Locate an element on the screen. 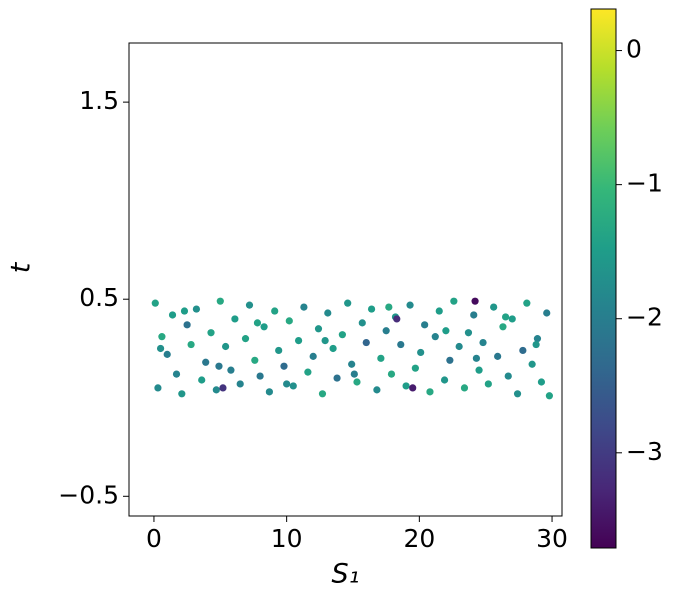 The width and height of the screenshot is (681, 601). y-tick-label: 0.5 is located at coordinates (99, 297).